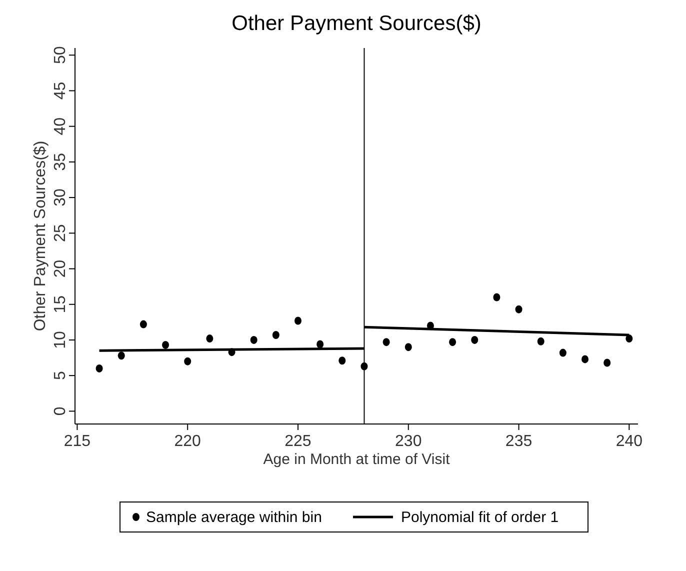 The width and height of the screenshot is (686, 571). I want to click on y-tick-label: 40, so click(60, 126).